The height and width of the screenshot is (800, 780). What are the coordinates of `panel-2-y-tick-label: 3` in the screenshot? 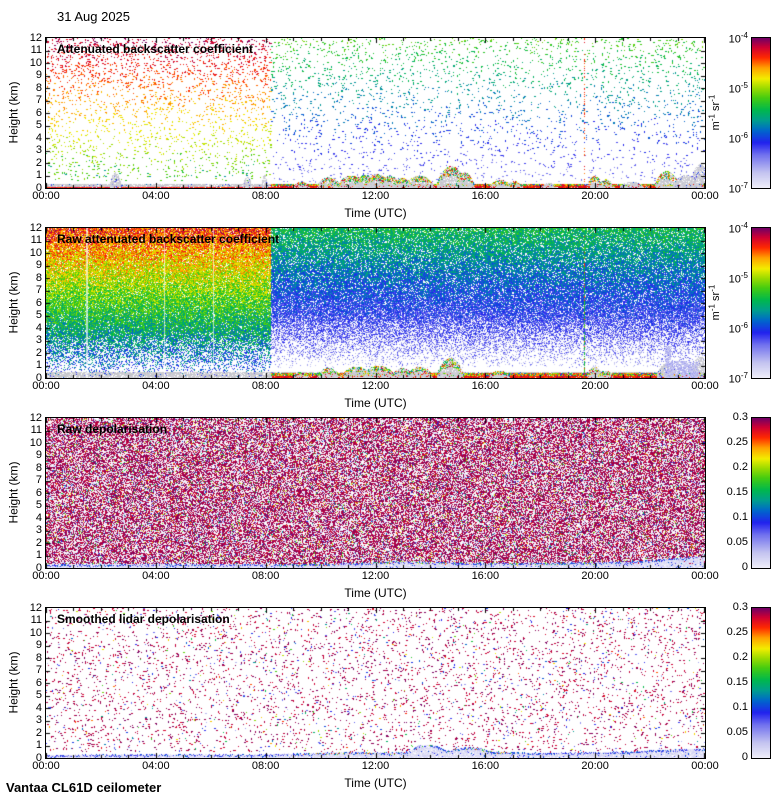 It's located at (38, 340).